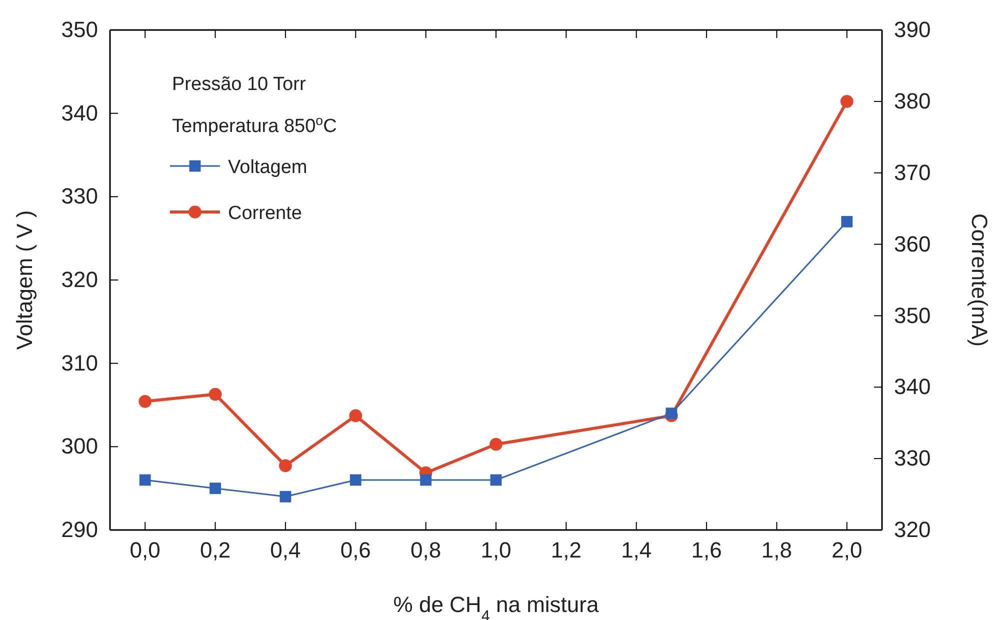 Image resolution: width=996 pixels, height=620 pixels. What do you see at coordinates (496, 550) in the screenshot?
I see `x-tick-label: 1,0` at bounding box center [496, 550].